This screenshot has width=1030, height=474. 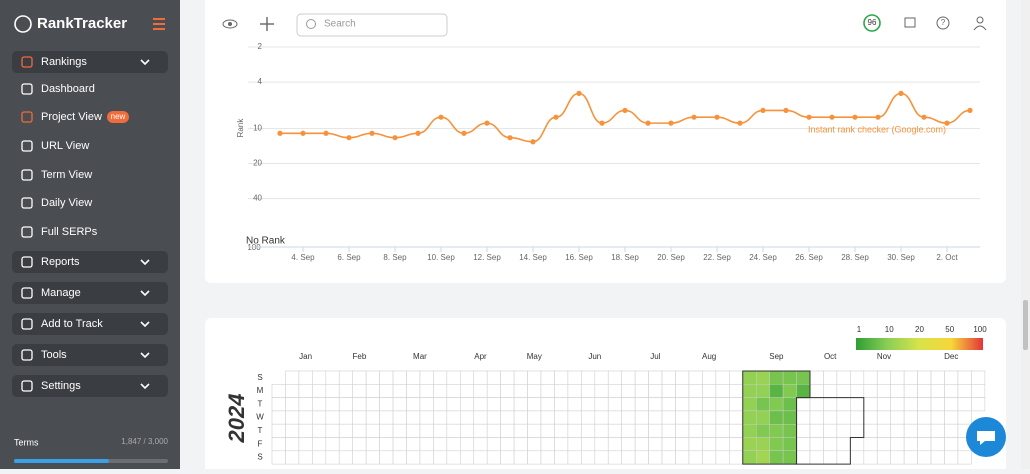 What do you see at coordinates (54, 355) in the screenshot?
I see `menu-item: Tools` at bounding box center [54, 355].